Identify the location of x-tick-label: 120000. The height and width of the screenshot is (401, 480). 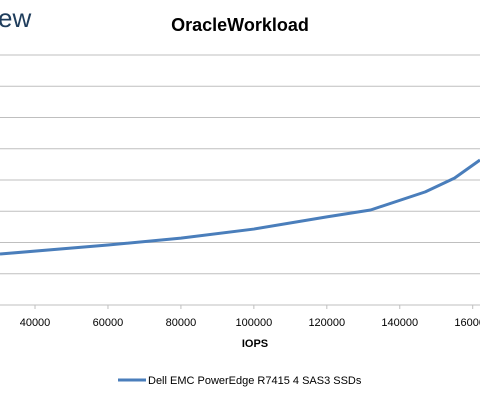
(326, 323).